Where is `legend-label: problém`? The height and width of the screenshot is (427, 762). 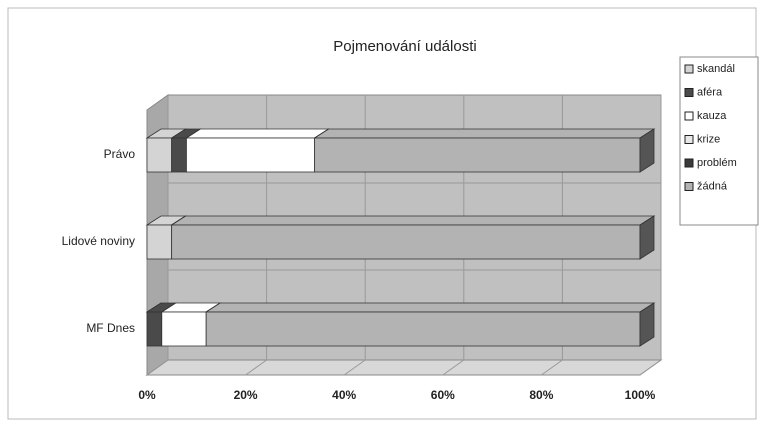
legend-label: problém is located at coordinates (717, 163).